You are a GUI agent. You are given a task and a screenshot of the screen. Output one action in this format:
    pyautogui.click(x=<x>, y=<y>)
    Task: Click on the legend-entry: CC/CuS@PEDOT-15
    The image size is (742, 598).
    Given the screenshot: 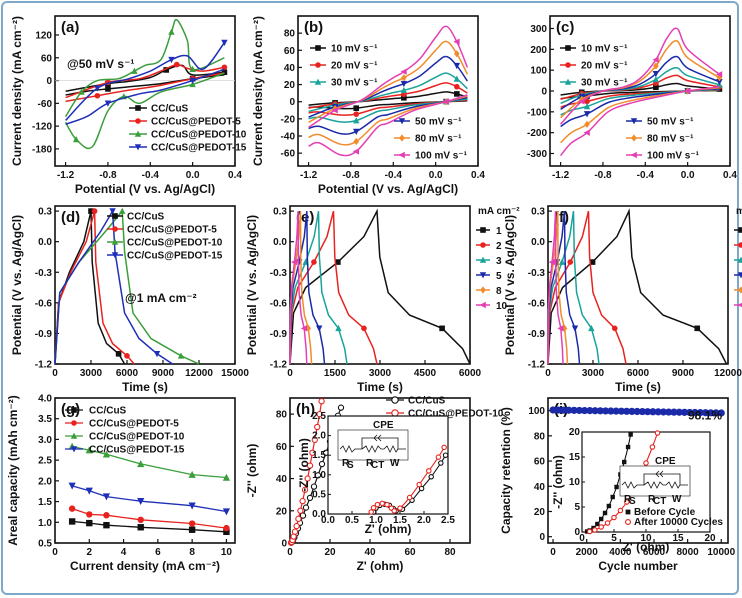 What is the action you would take?
    pyautogui.click(x=175, y=256)
    